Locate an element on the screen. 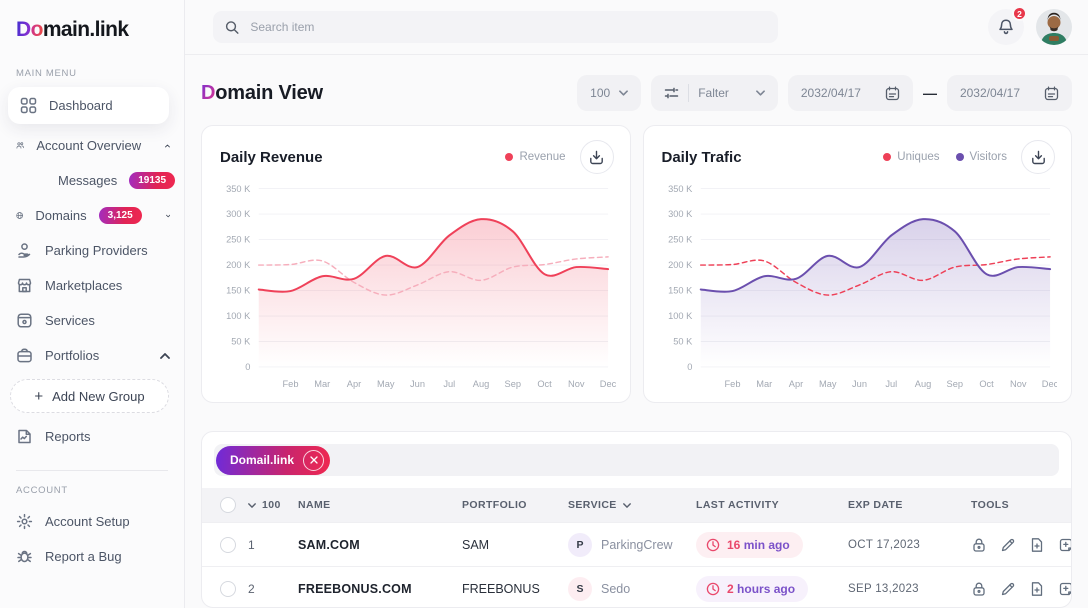 The width and height of the screenshot is (1088, 608). date-from-picker: 2032/04/17 is located at coordinates (850, 93).